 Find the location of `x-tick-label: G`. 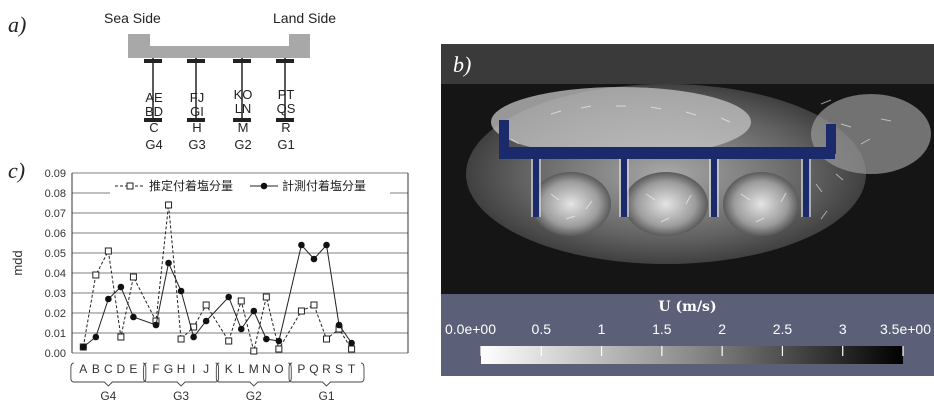

x-tick-label: G is located at coordinates (168, 369).